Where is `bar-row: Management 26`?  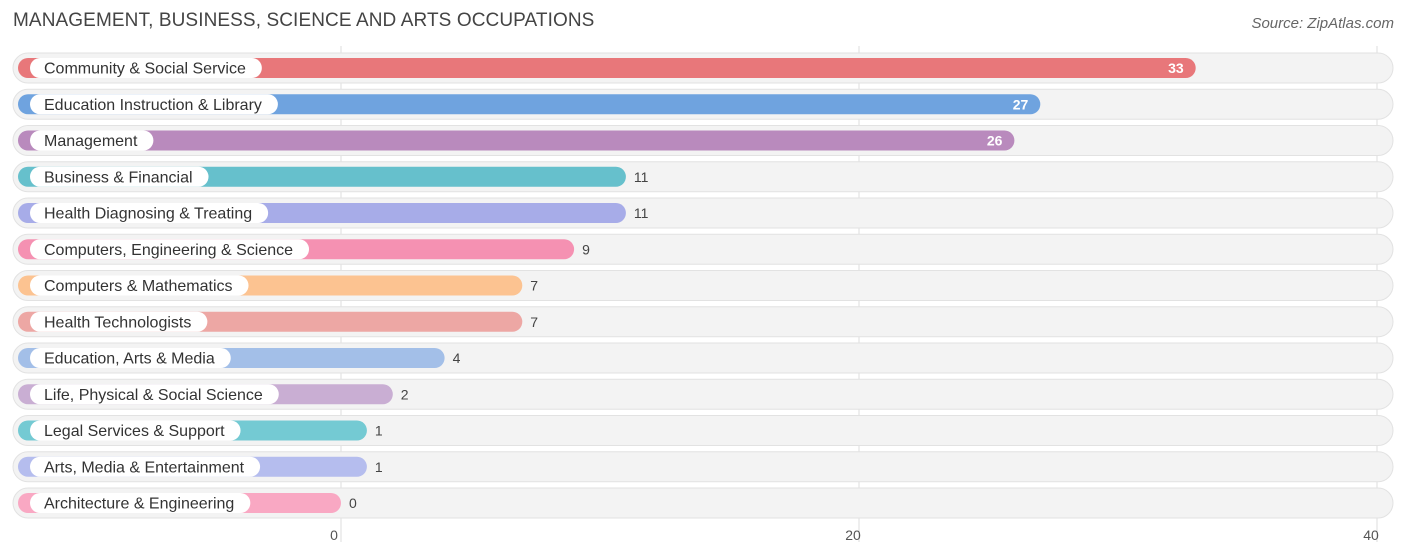 bar-row: Management 26 is located at coordinates (703, 140).